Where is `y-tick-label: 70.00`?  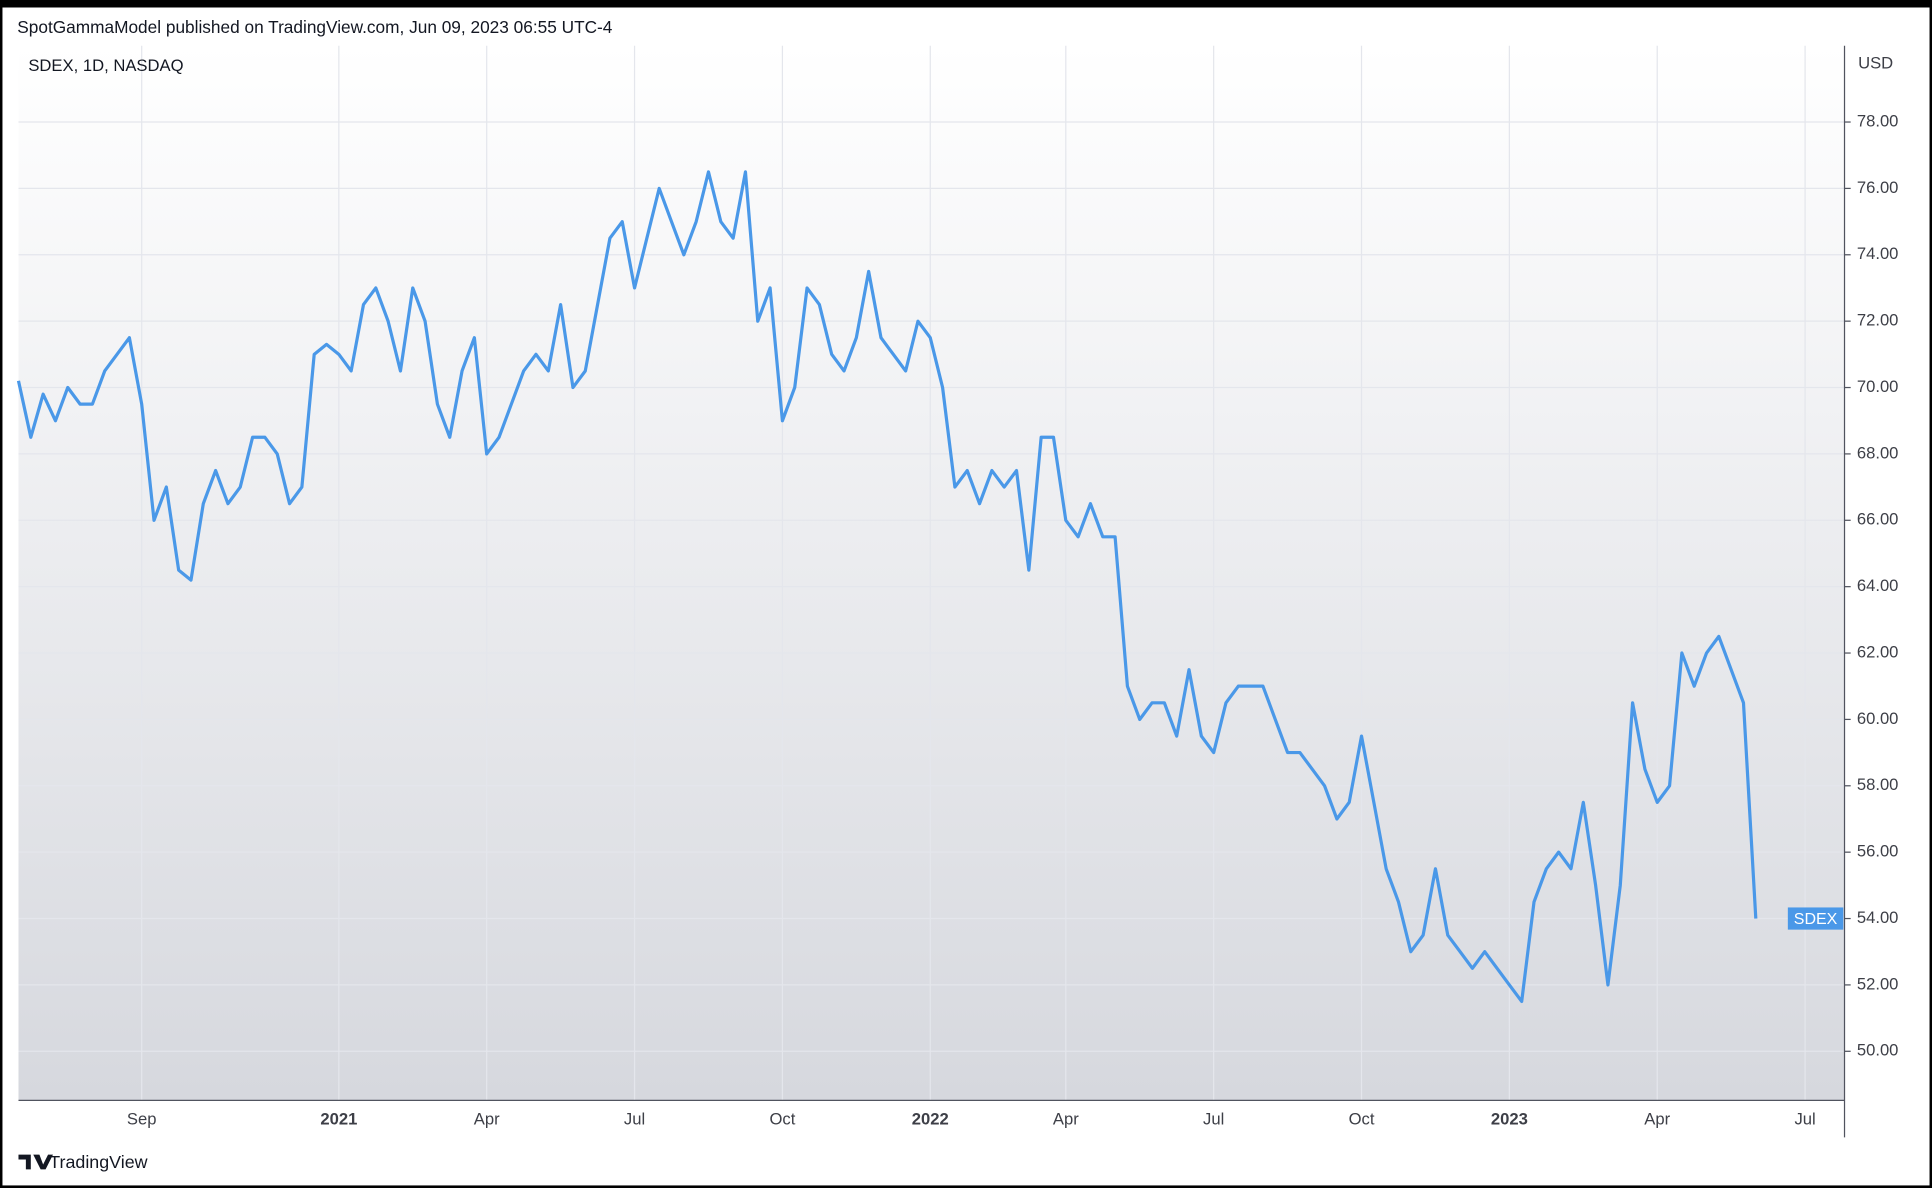 y-tick-label: 70.00 is located at coordinates (1878, 386).